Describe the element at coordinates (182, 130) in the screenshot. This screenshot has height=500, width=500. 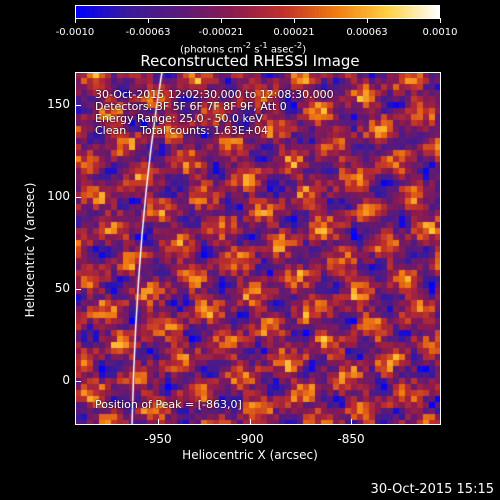
I see `info-clean-counts: Clean Total counts: 1.63E+04` at that location.